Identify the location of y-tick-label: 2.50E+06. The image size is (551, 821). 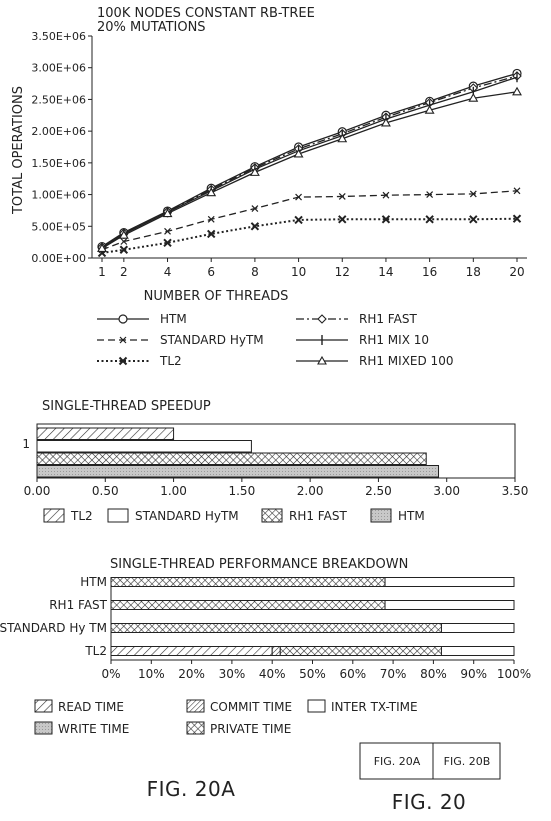
(58, 99).